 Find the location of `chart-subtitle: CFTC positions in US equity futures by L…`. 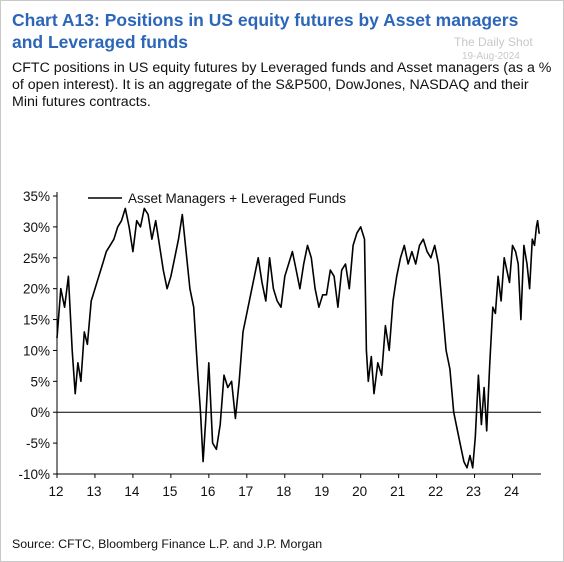

chart-subtitle: CFTC positions in US equity futures by L… is located at coordinates (282, 85).